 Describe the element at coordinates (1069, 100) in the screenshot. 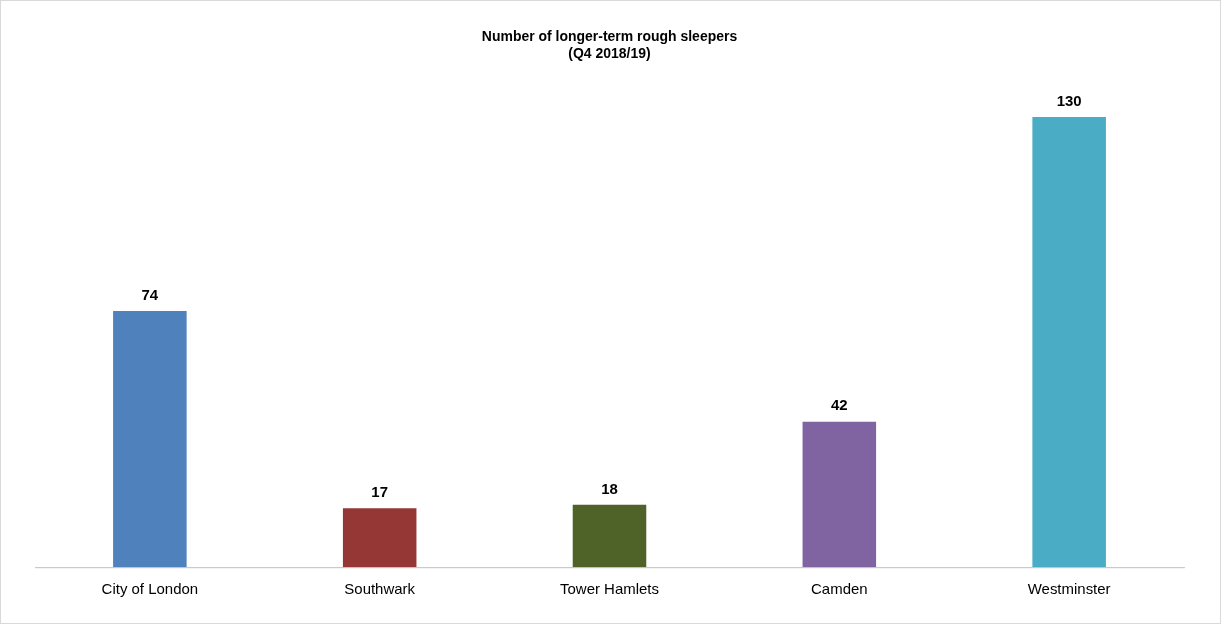

I see `data-label: 130` at that location.